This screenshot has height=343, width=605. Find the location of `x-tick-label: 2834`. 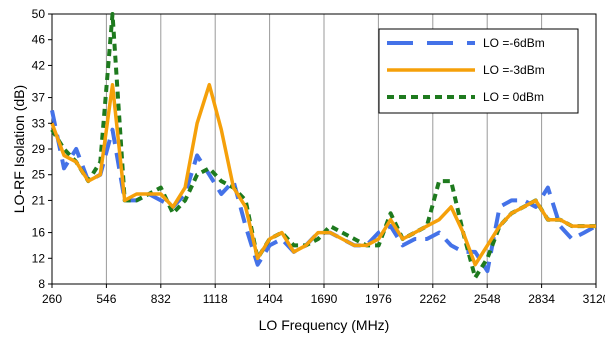

x-tick-label: 2834 is located at coordinates (541, 299).